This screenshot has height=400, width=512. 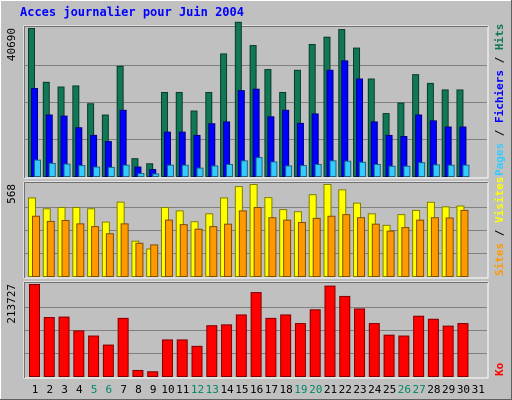 I want to click on x-tick-label: 25, so click(x=389, y=389).